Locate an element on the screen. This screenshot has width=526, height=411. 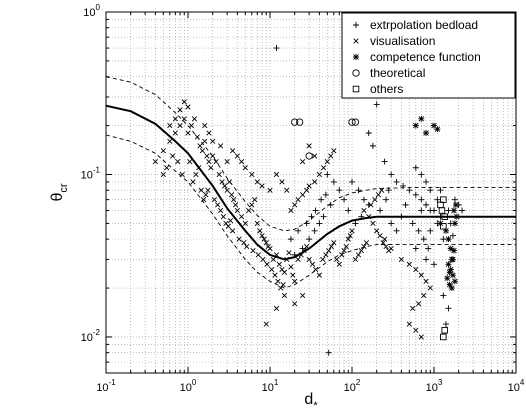
series-group is located at coordinates (325, 139).